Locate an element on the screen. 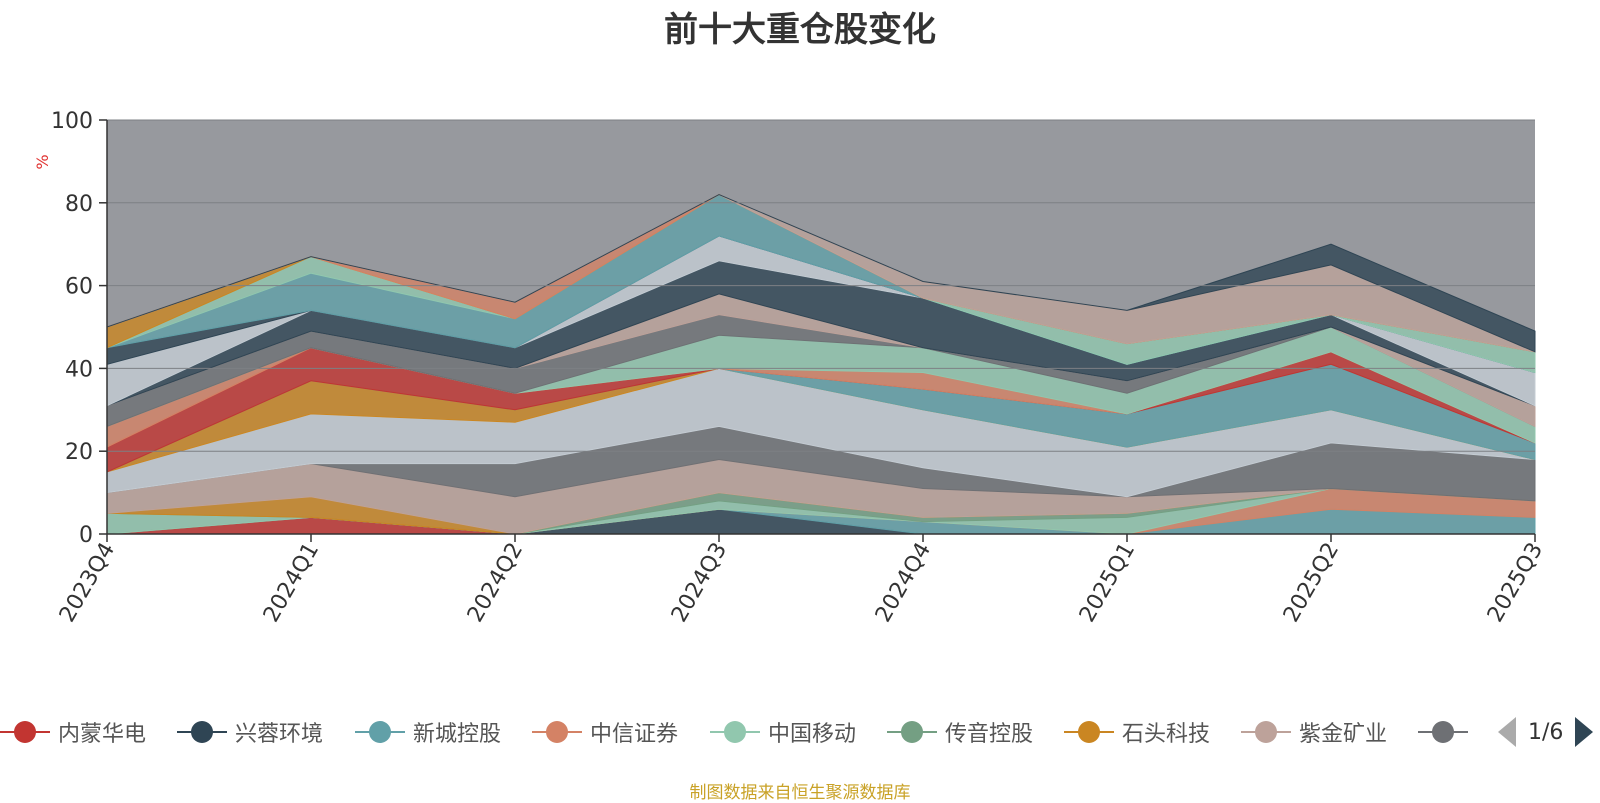 The image size is (1600, 803). legend-label: 新城控股 is located at coordinates (457, 734).